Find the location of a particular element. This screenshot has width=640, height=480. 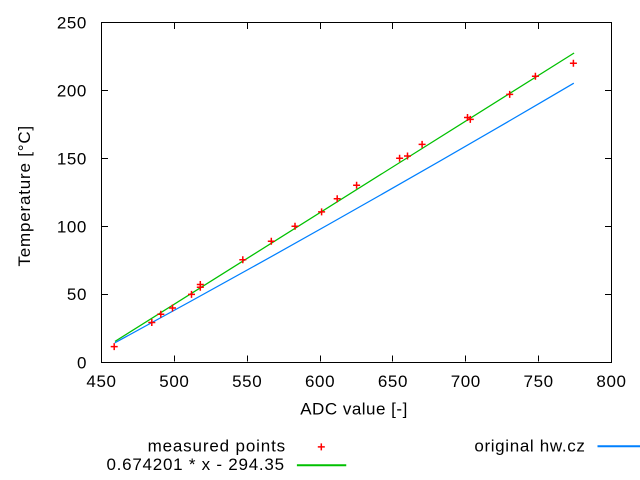

svg-text: measured points is located at coordinates (217, 445).